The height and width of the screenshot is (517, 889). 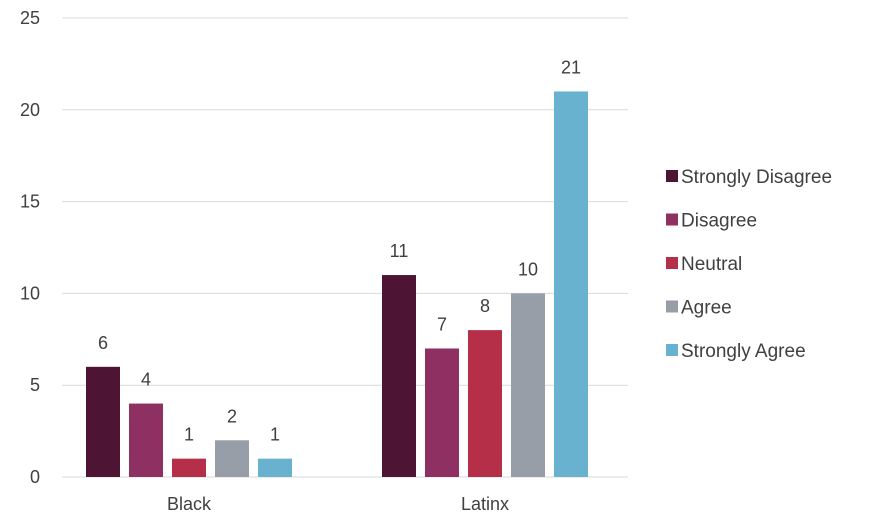 What do you see at coordinates (442, 324) in the screenshot?
I see `data-label-latinx-disagree: 7` at bounding box center [442, 324].